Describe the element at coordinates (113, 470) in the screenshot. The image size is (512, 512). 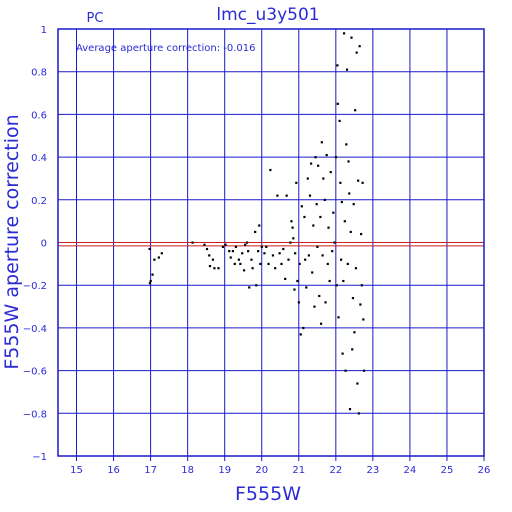
I see `x-tick-label: 16` at that location.